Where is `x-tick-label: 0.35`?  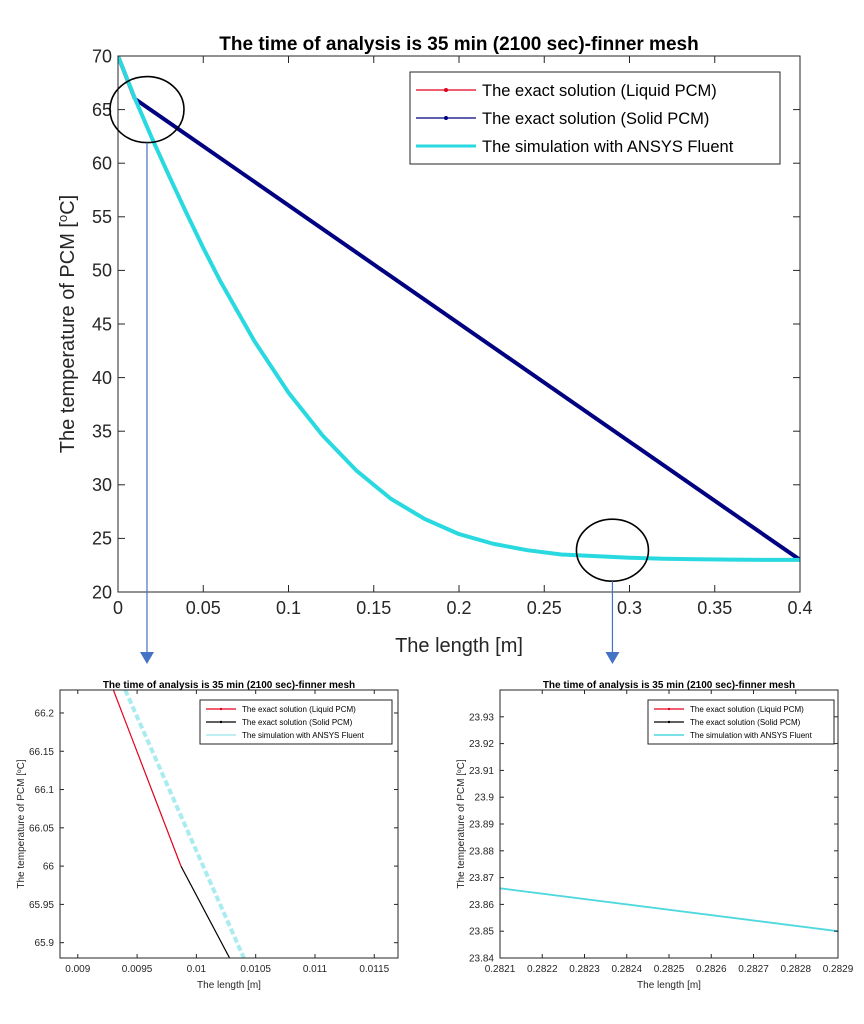
x-tick-label: 0.35 is located at coordinates (714, 608).